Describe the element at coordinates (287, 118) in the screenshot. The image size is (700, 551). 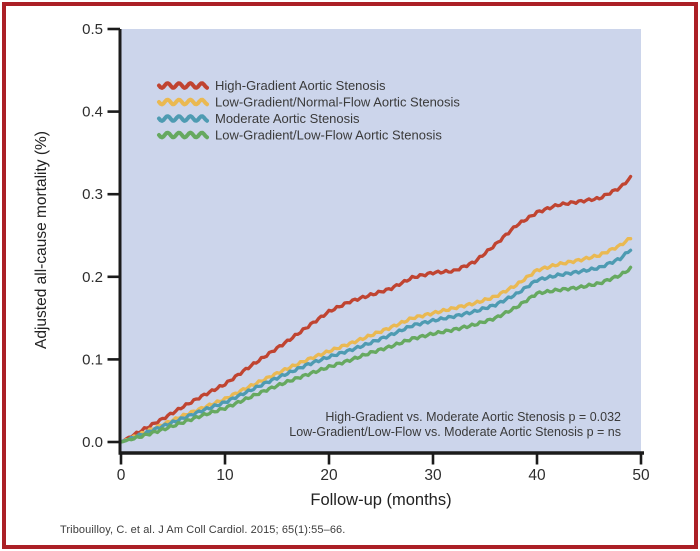
I see `legend-label-3: Moderate Aortic Stenosis` at that location.